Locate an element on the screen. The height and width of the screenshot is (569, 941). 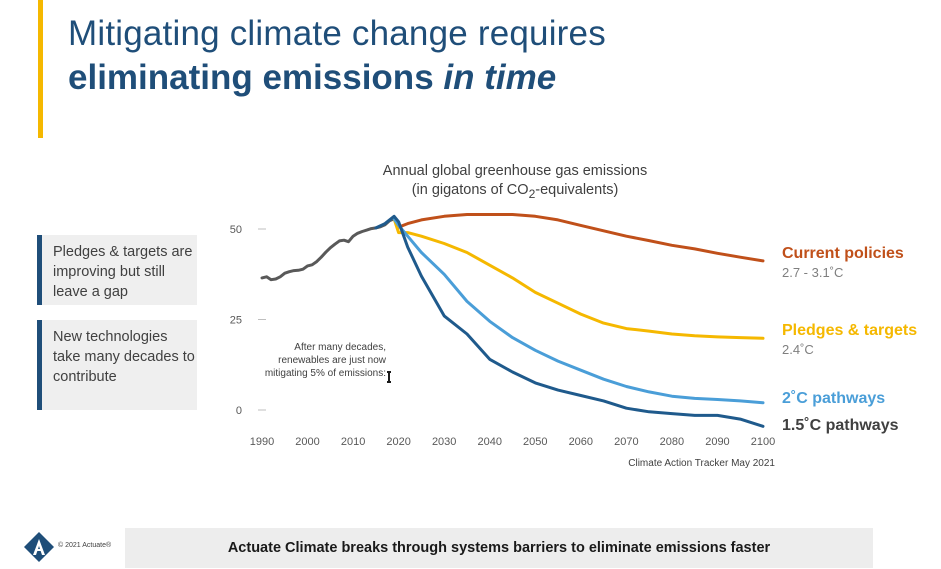
legend-2c-pathways-name: 2˚C pathways is located at coordinates (834, 398).